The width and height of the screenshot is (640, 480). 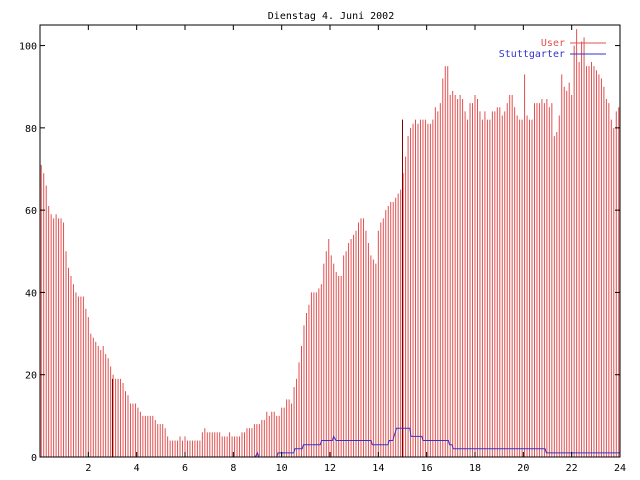 I want to click on x-tick-label: 24, so click(x=620, y=468).